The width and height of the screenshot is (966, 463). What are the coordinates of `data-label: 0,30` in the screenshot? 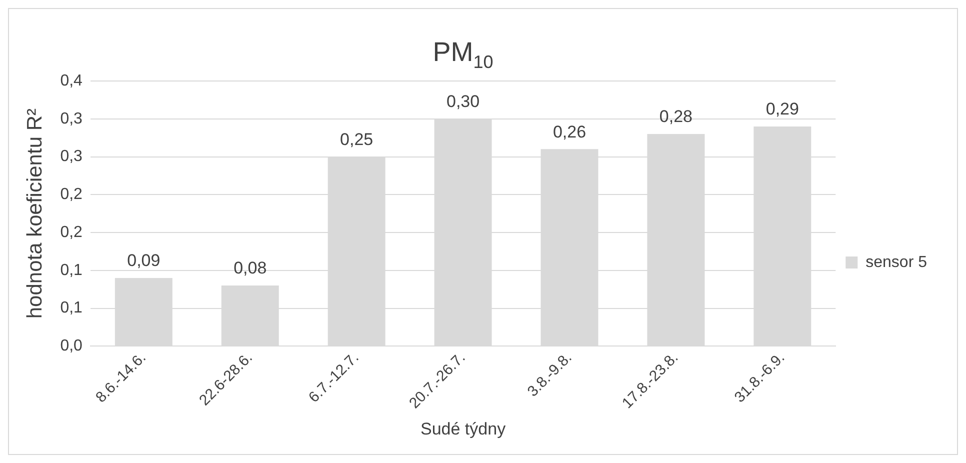 It's located at (463, 102).